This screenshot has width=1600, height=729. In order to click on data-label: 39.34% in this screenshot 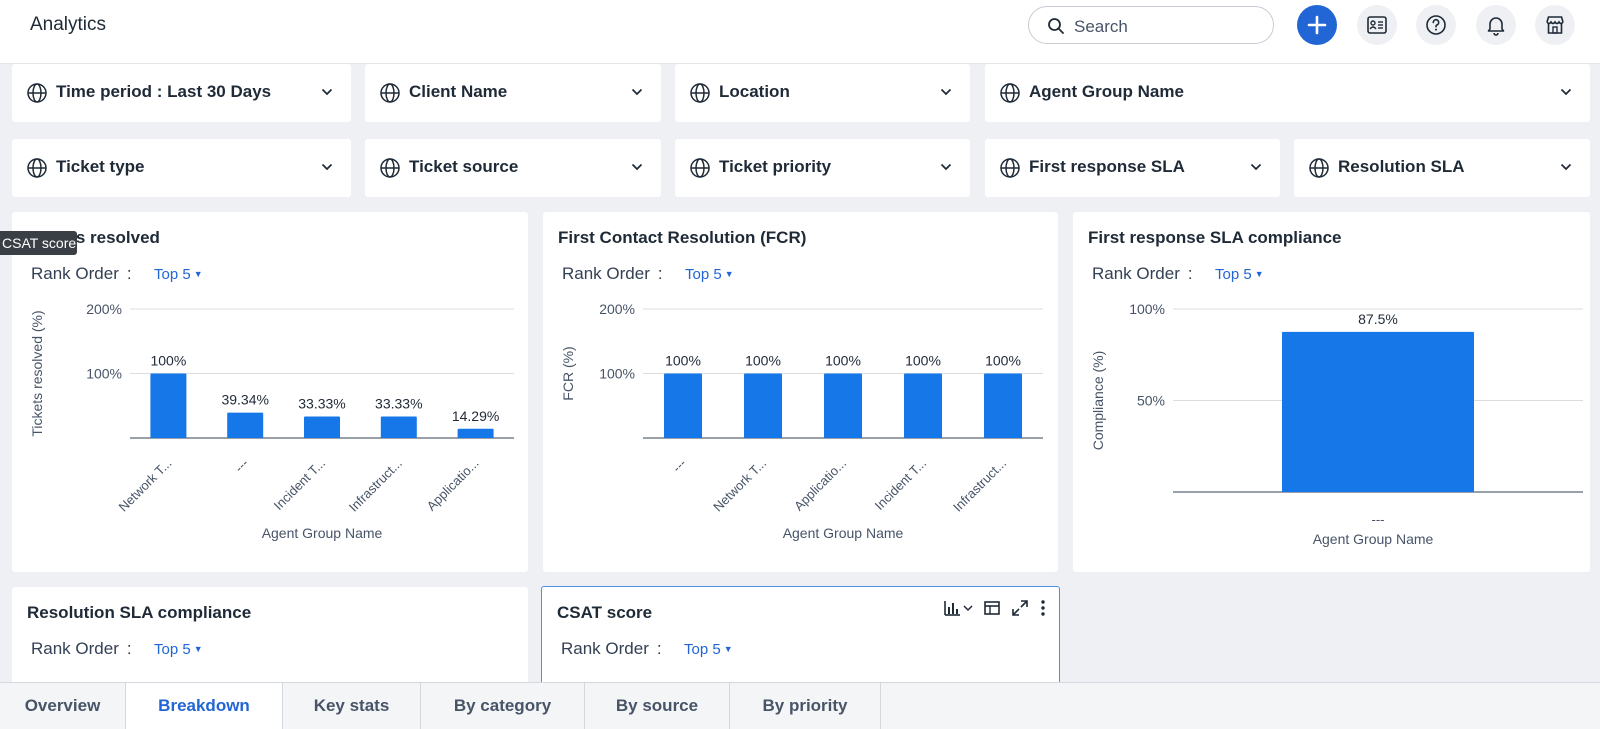, I will do `click(244, 400)`.